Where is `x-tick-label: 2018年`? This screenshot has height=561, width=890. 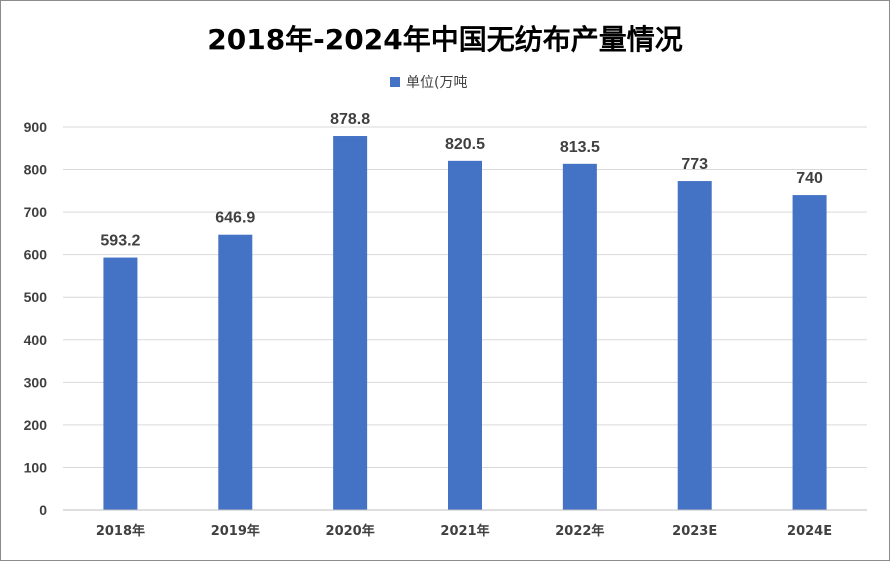 x-tick-label: 2018年 is located at coordinates (120, 531).